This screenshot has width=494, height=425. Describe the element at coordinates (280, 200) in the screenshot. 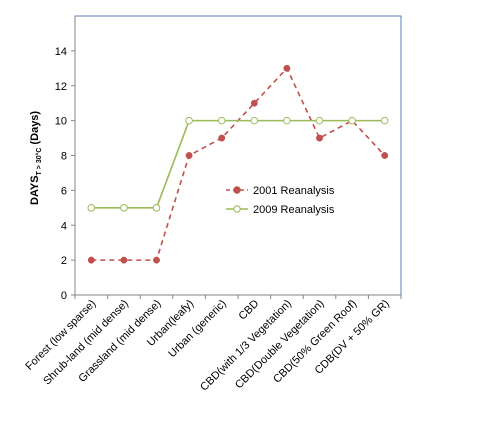

I see `legend: 2001 Reanalysis 2009 Reanalysis` at that location.